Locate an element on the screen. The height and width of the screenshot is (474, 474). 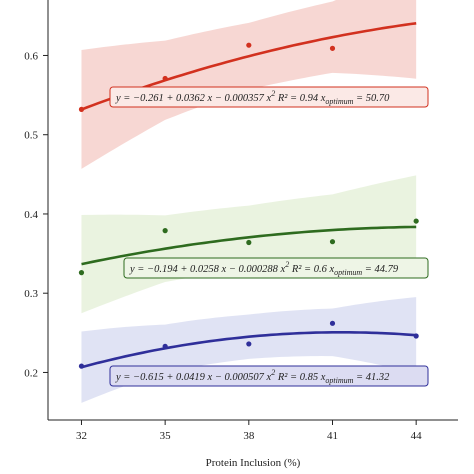
x-tick-label: 38 is located at coordinates (249, 436).